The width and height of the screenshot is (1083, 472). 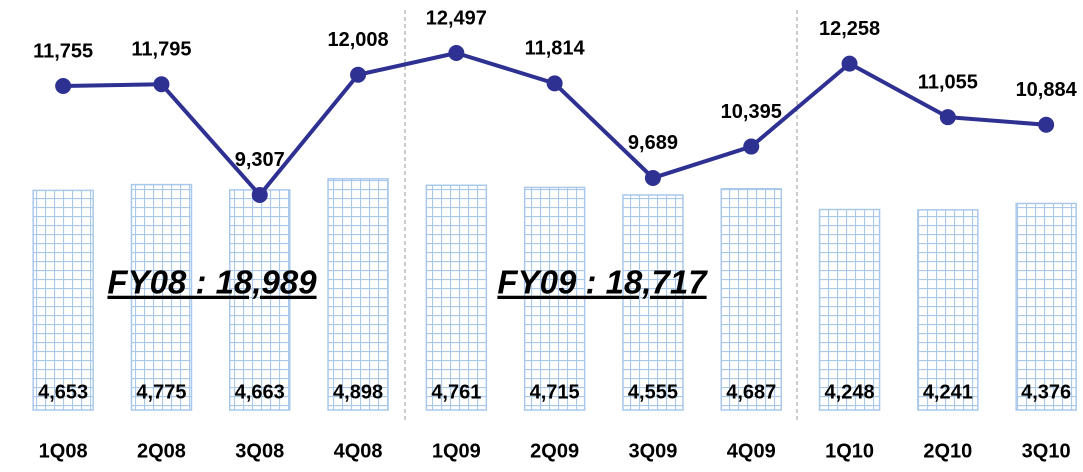 I want to click on x-tick-label: 2Q09, so click(x=554, y=451).